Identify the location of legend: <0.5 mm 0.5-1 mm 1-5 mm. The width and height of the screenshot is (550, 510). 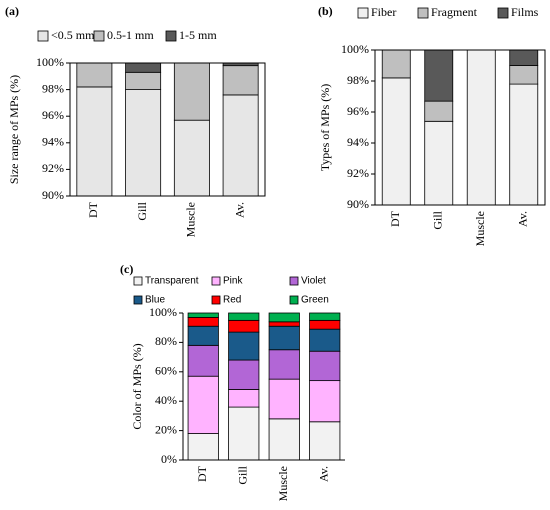
(127, 35).